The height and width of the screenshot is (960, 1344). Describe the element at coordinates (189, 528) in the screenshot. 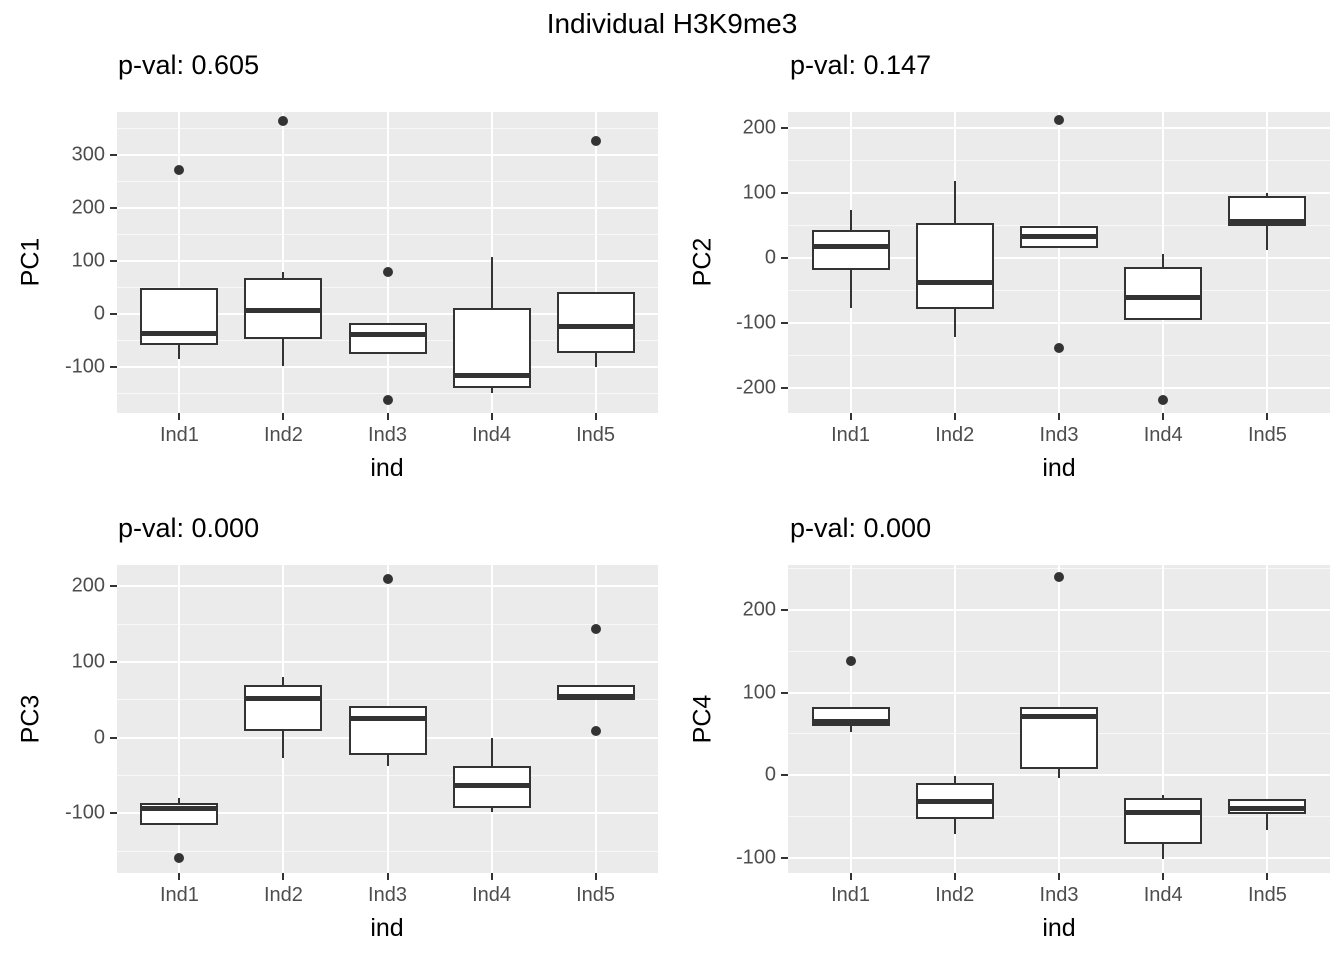

I see `pval-label-pc3: p-val: 0.000` at that location.